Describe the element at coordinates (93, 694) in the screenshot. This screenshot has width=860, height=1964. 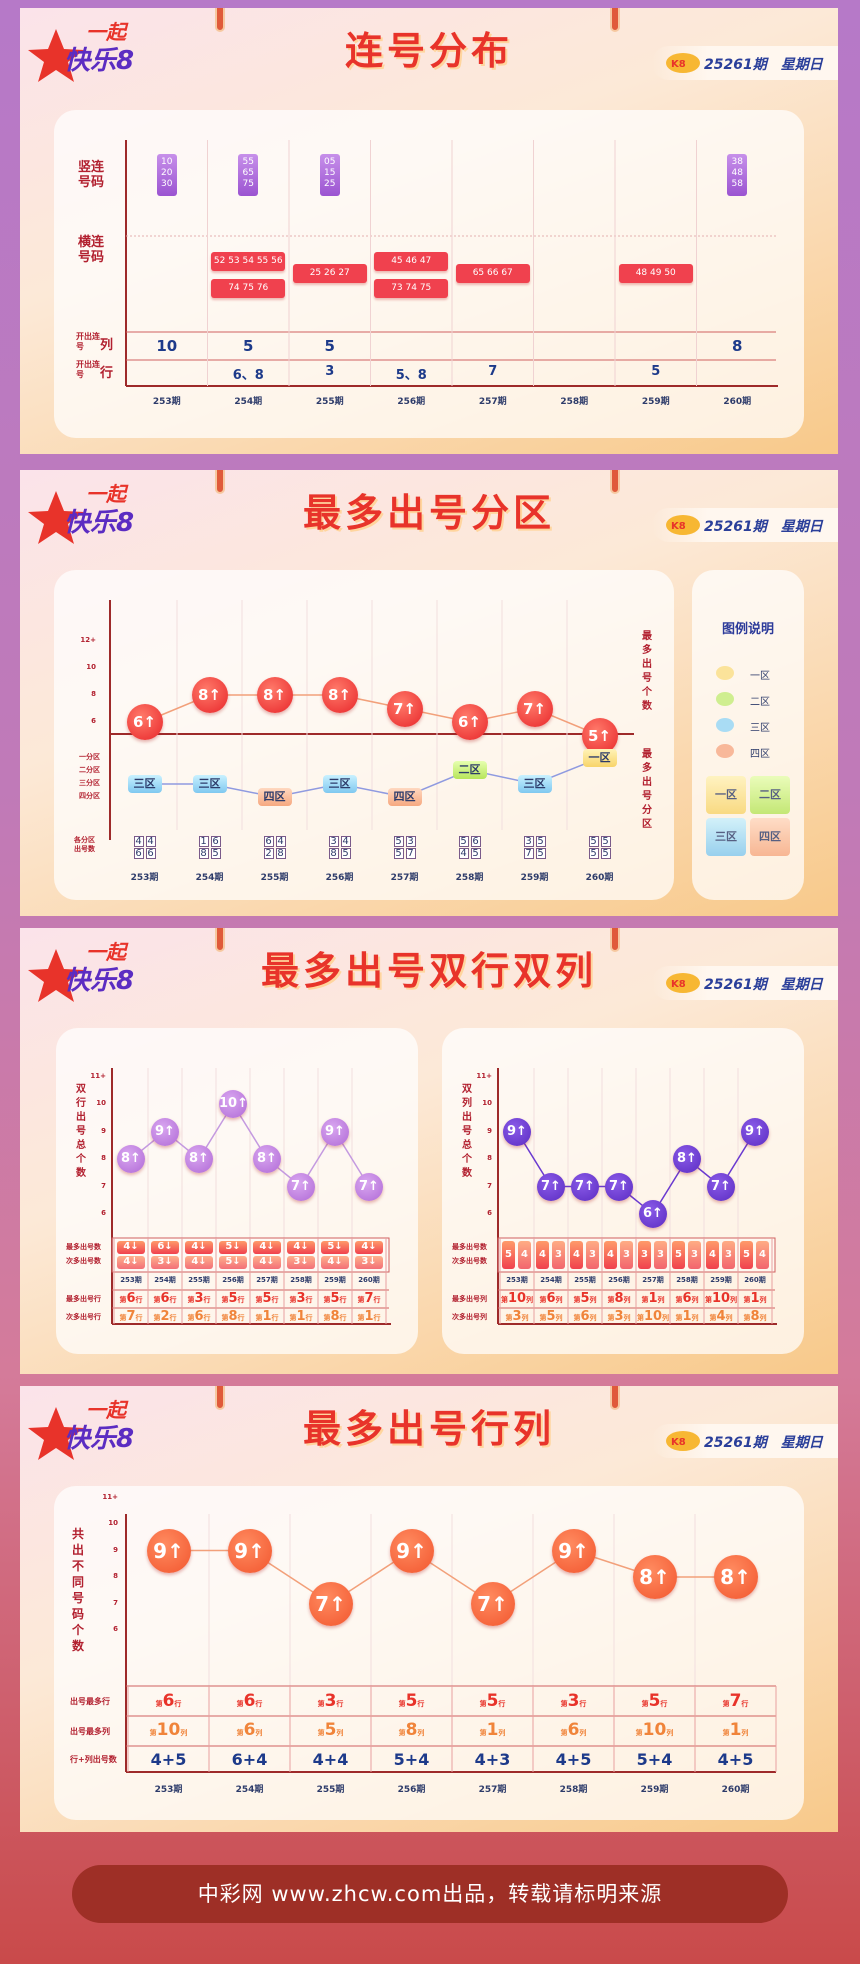
I see `y-tick: 8` at that location.